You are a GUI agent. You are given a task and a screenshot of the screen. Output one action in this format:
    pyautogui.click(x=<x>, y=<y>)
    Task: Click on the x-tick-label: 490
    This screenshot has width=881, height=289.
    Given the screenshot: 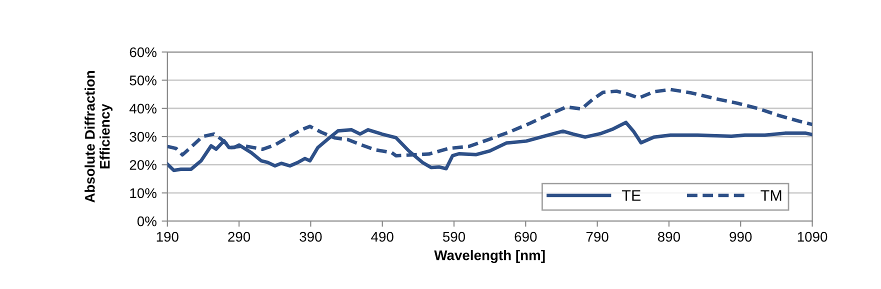 What is the action you would take?
    pyautogui.click(x=382, y=237)
    